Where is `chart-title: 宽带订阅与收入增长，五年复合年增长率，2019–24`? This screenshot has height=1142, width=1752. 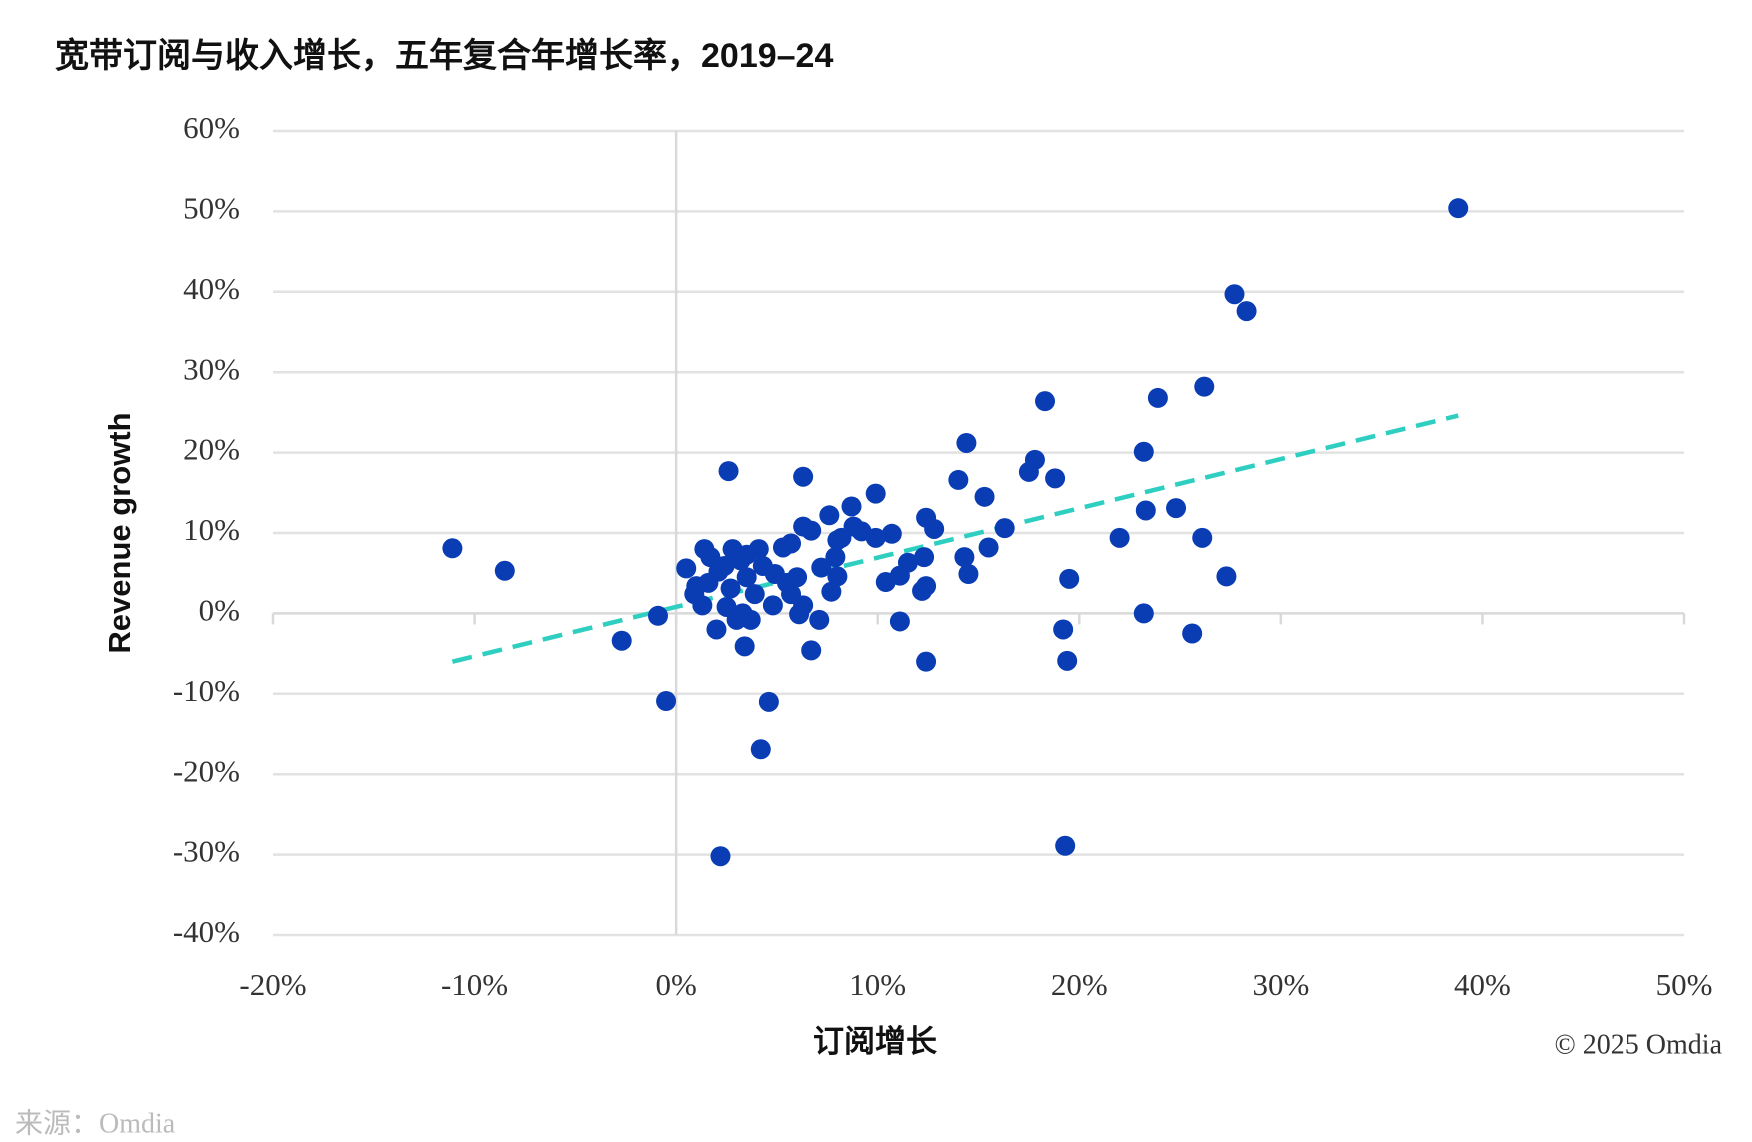
chart-title: 宽带订阅与收入增长，五年复合年增长率，2019–24 is located at coordinates (444, 55).